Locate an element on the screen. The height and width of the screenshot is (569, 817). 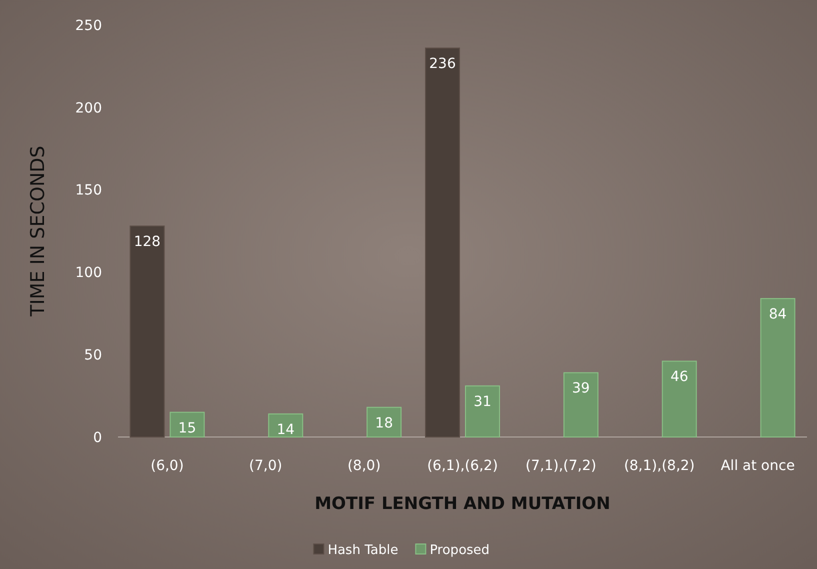
x-tick-label: (6,1),(6,2) is located at coordinates (462, 466).